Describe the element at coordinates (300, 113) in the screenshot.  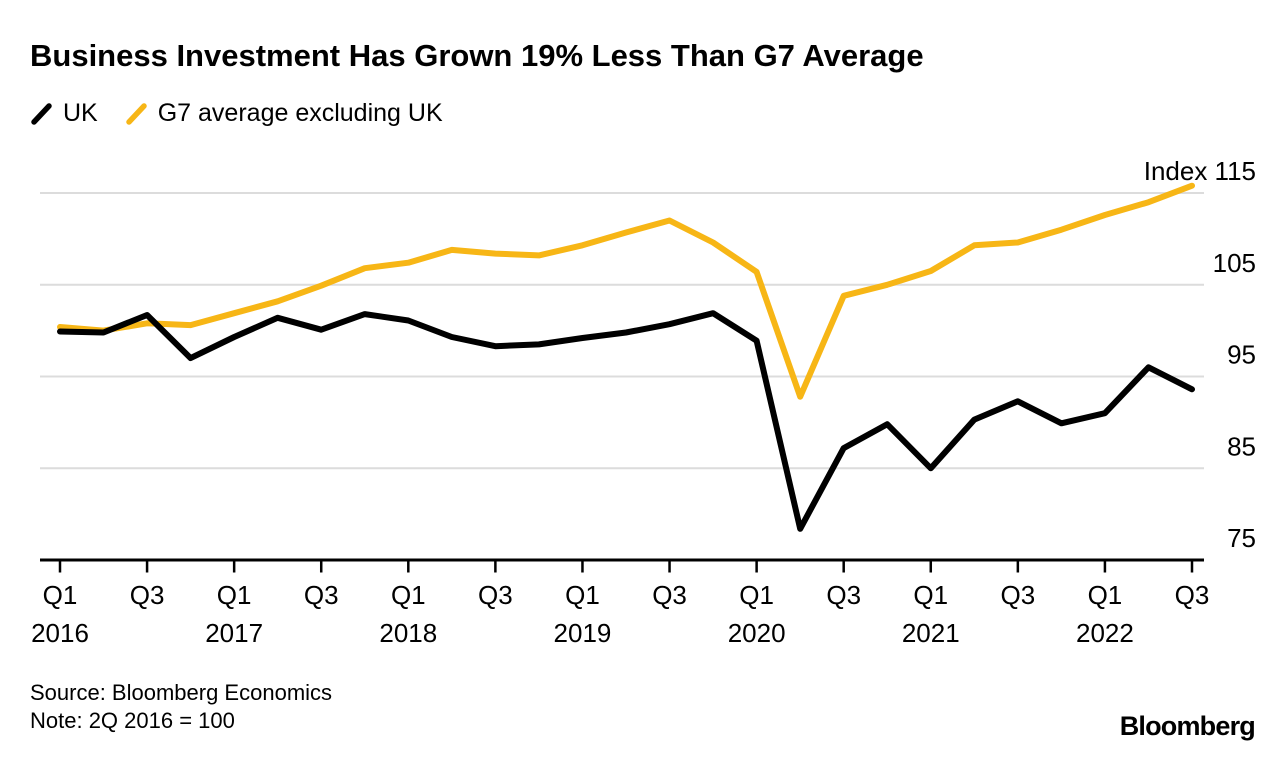
I see `legend-label-g7: G7 average excluding UK` at that location.